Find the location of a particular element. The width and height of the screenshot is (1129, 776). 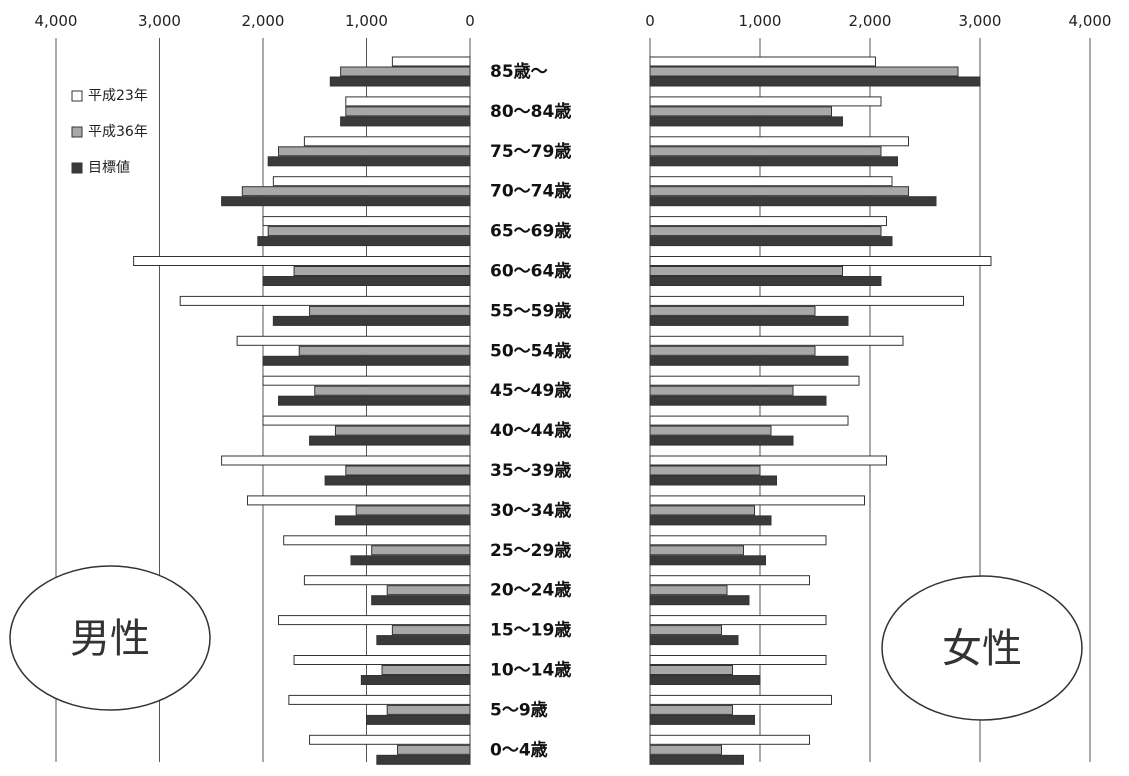

male-tick-label: 2,000 is located at coordinates (263, 21).